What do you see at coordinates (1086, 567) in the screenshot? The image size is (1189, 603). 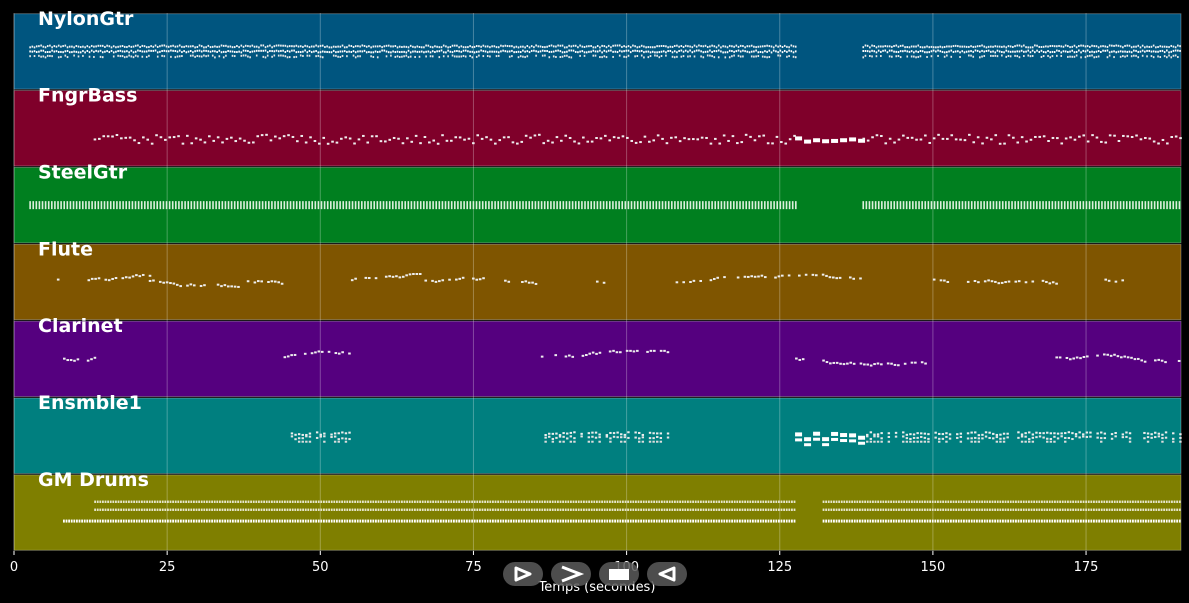 I see `x-tick-label: 175` at bounding box center [1086, 567].